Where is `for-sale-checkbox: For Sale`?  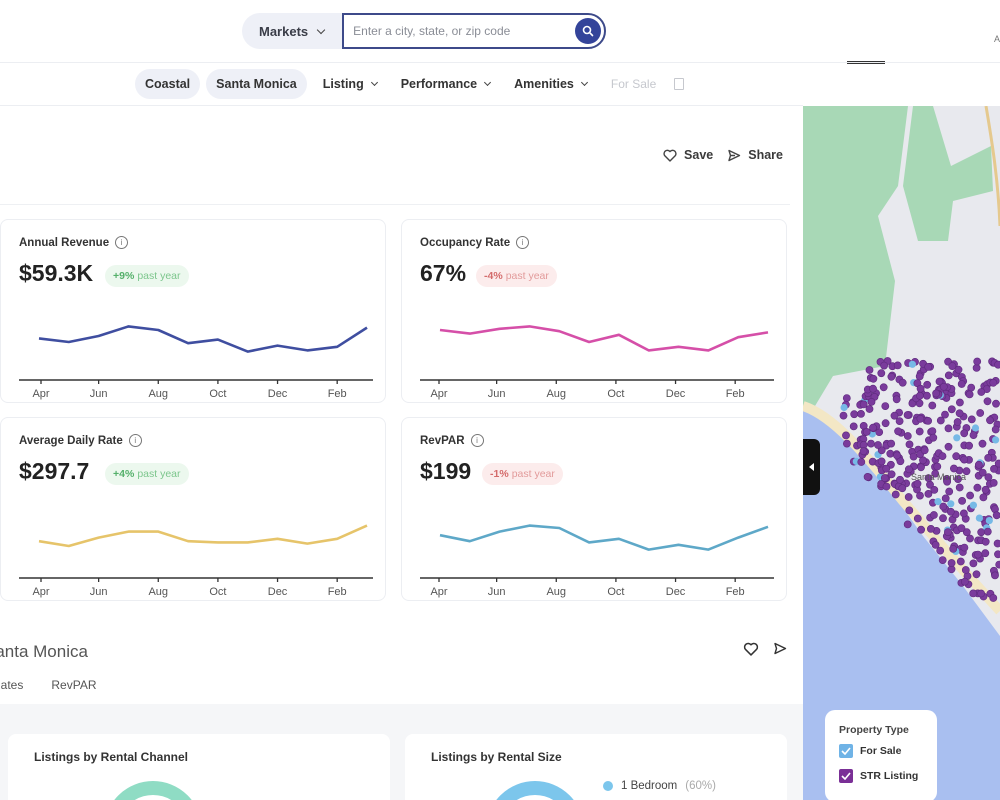
for-sale-checkbox: For Sale is located at coordinates (881, 751).